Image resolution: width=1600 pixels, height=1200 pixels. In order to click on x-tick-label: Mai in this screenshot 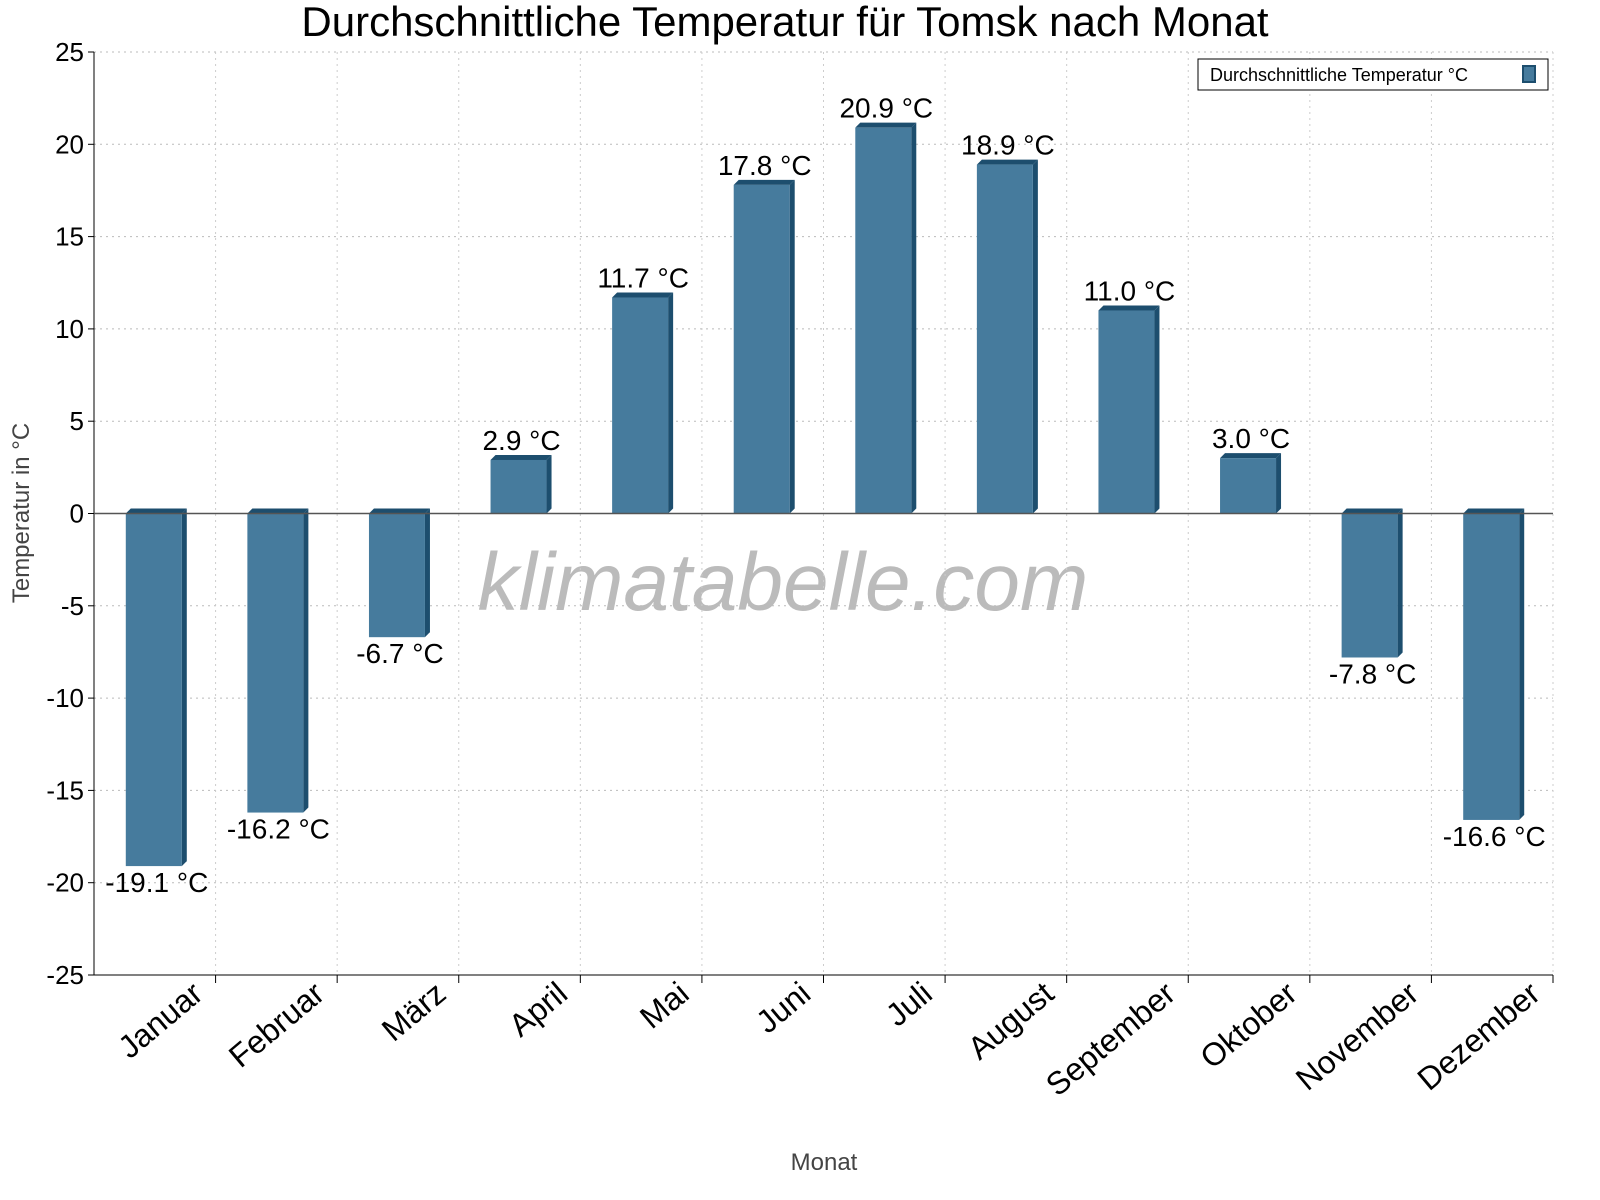, I will do `click(664, 1005)`.